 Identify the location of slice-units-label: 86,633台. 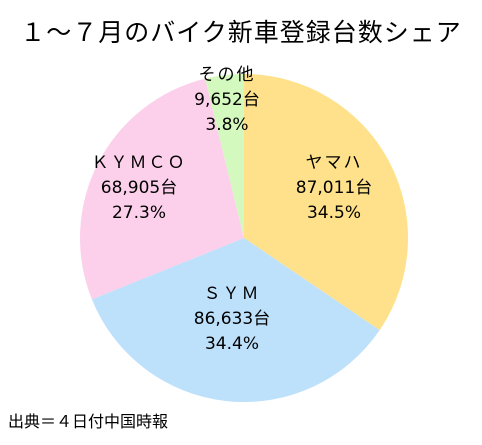
(232, 319).